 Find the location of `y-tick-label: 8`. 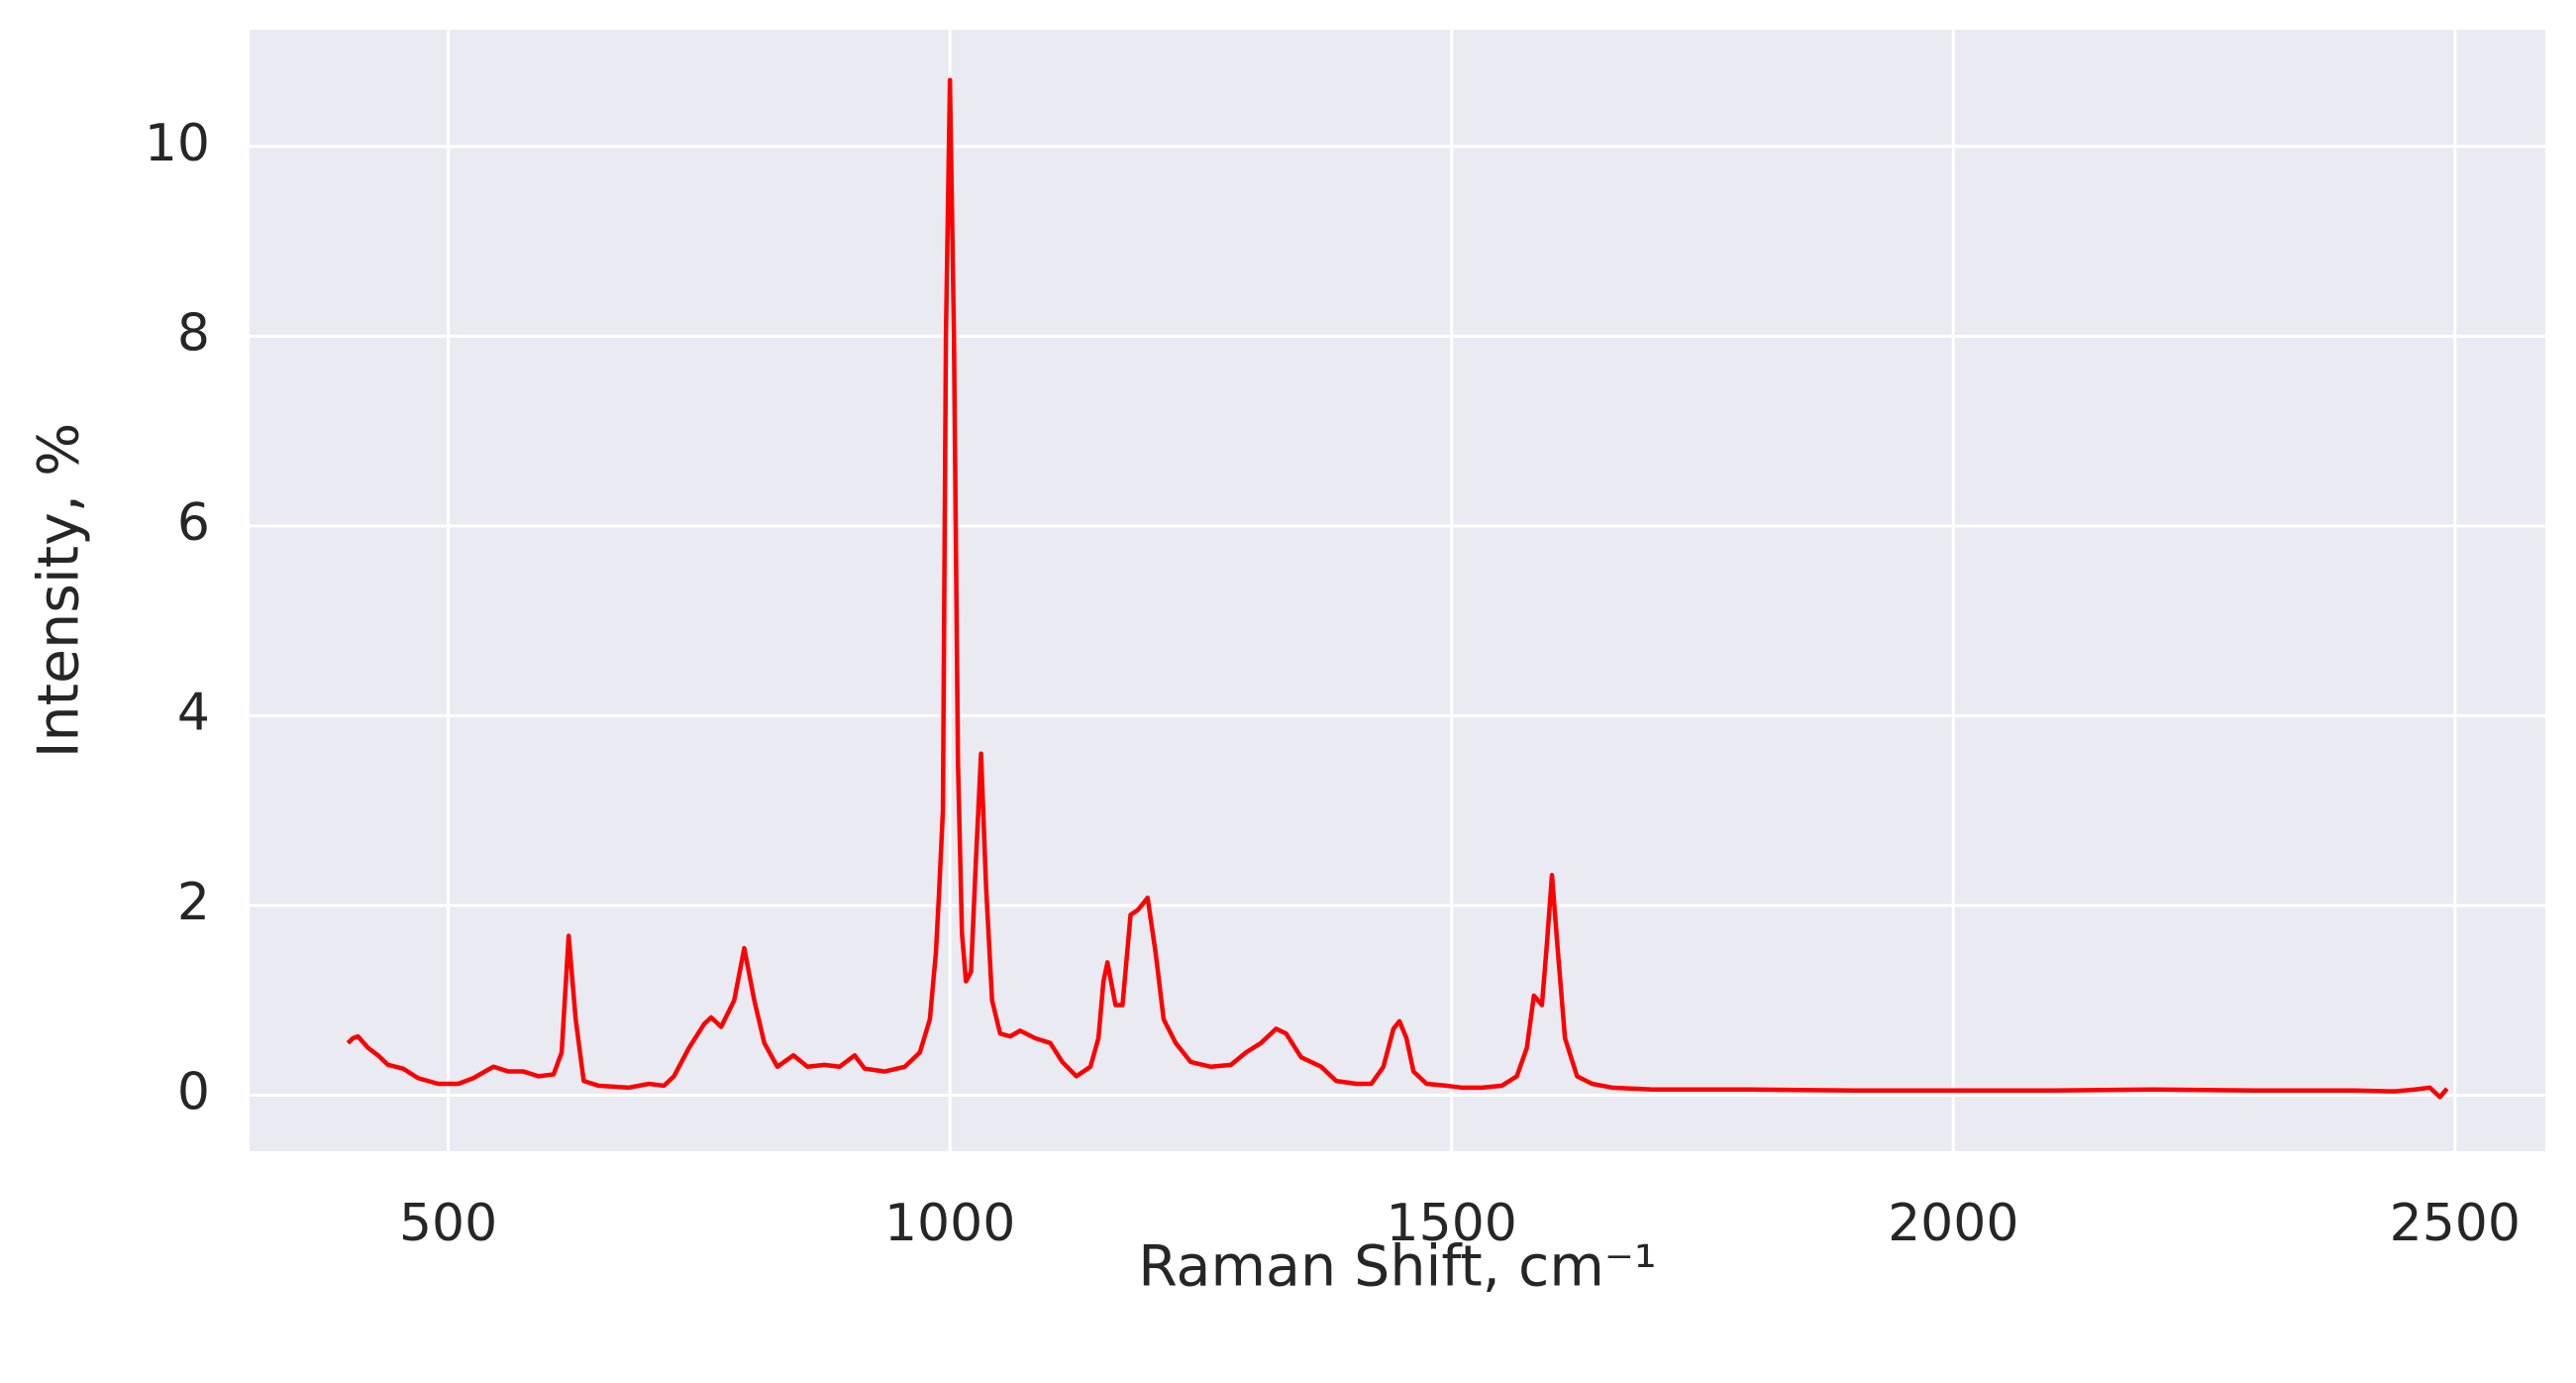

y-tick-label: 8 is located at coordinates (193, 333).